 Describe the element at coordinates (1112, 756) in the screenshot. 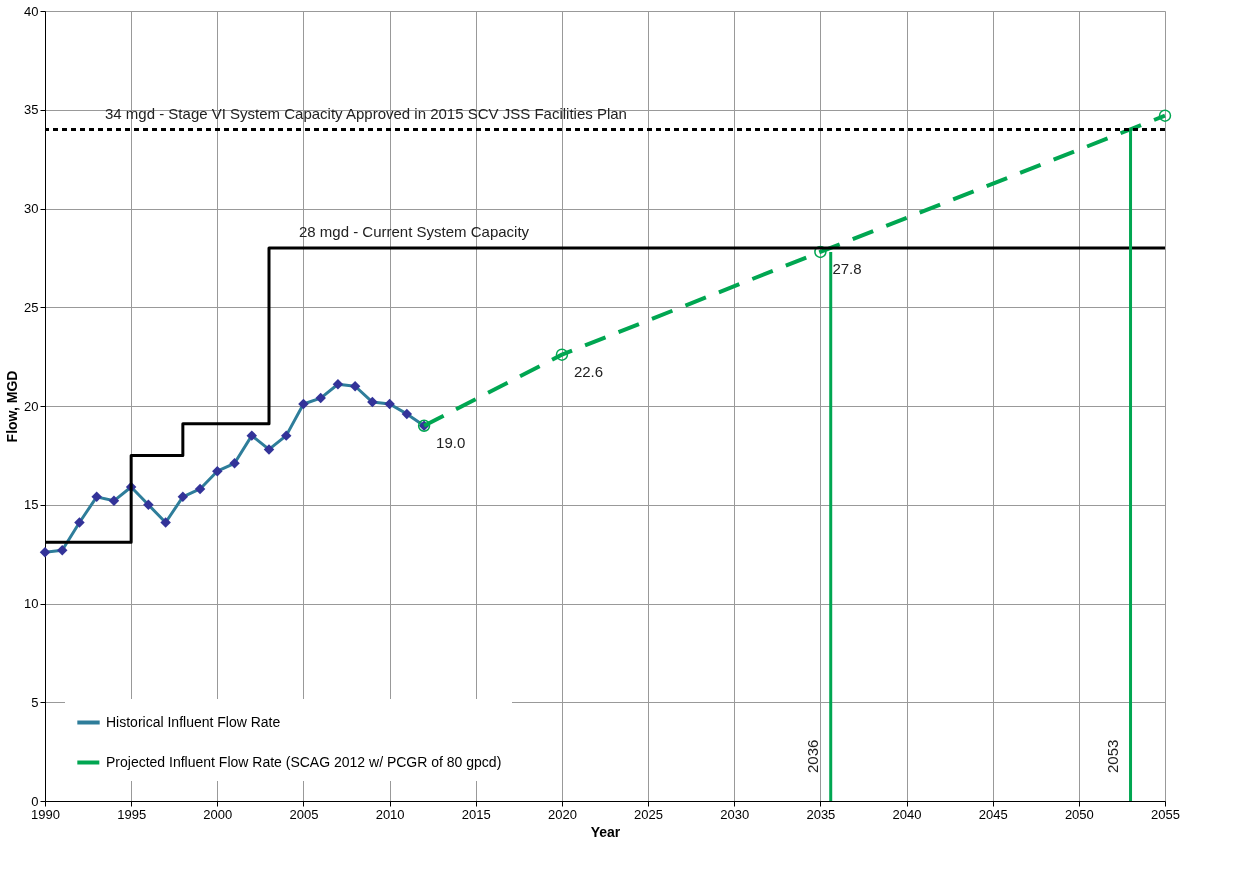

I see `annotation: 2053` at that location.